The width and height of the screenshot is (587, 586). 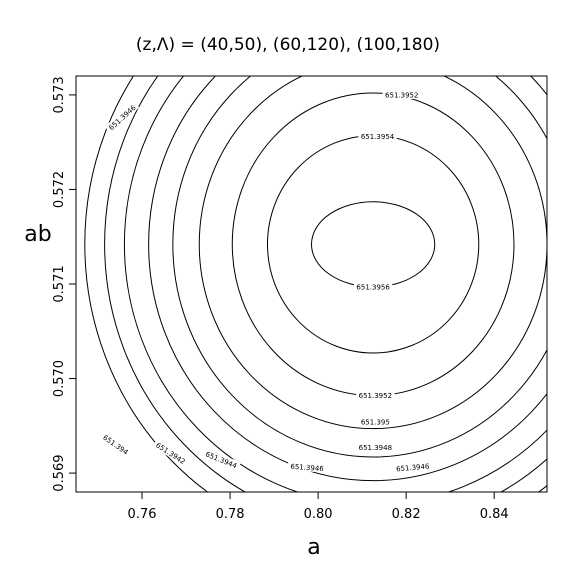 I want to click on y-tick-label: 0.570, so click(x=59, y=378).